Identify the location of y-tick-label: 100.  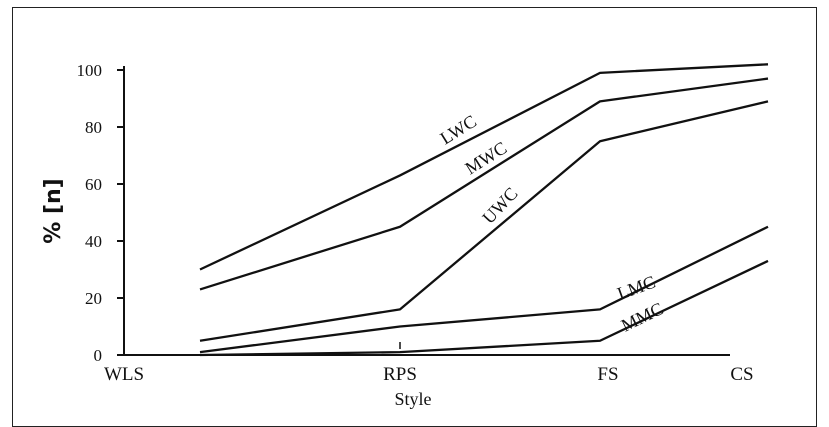
(90, 70).